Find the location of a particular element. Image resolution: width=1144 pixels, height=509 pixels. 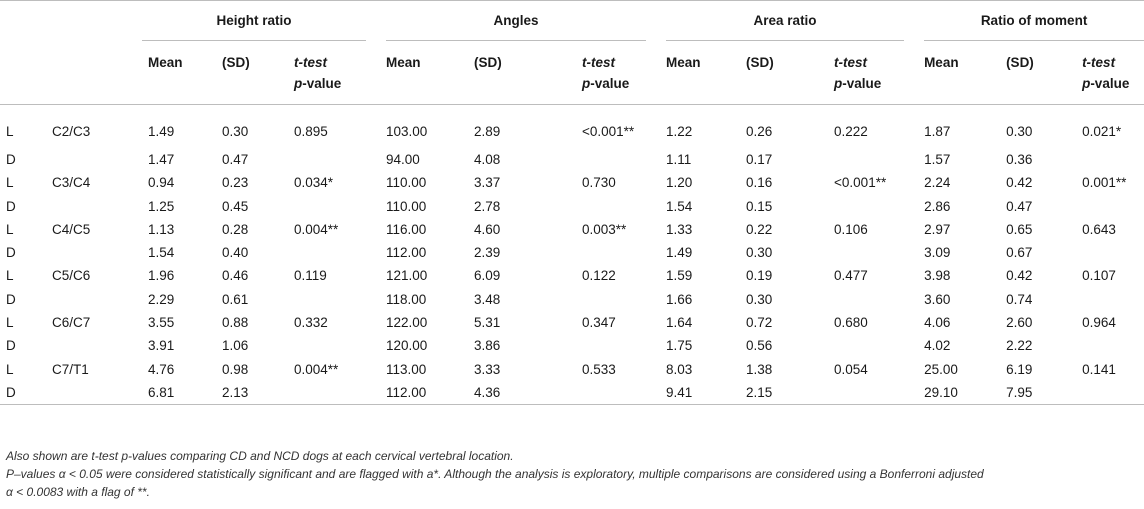

angles-sd-cell: 3.37 is located at coordinates (487, 183).